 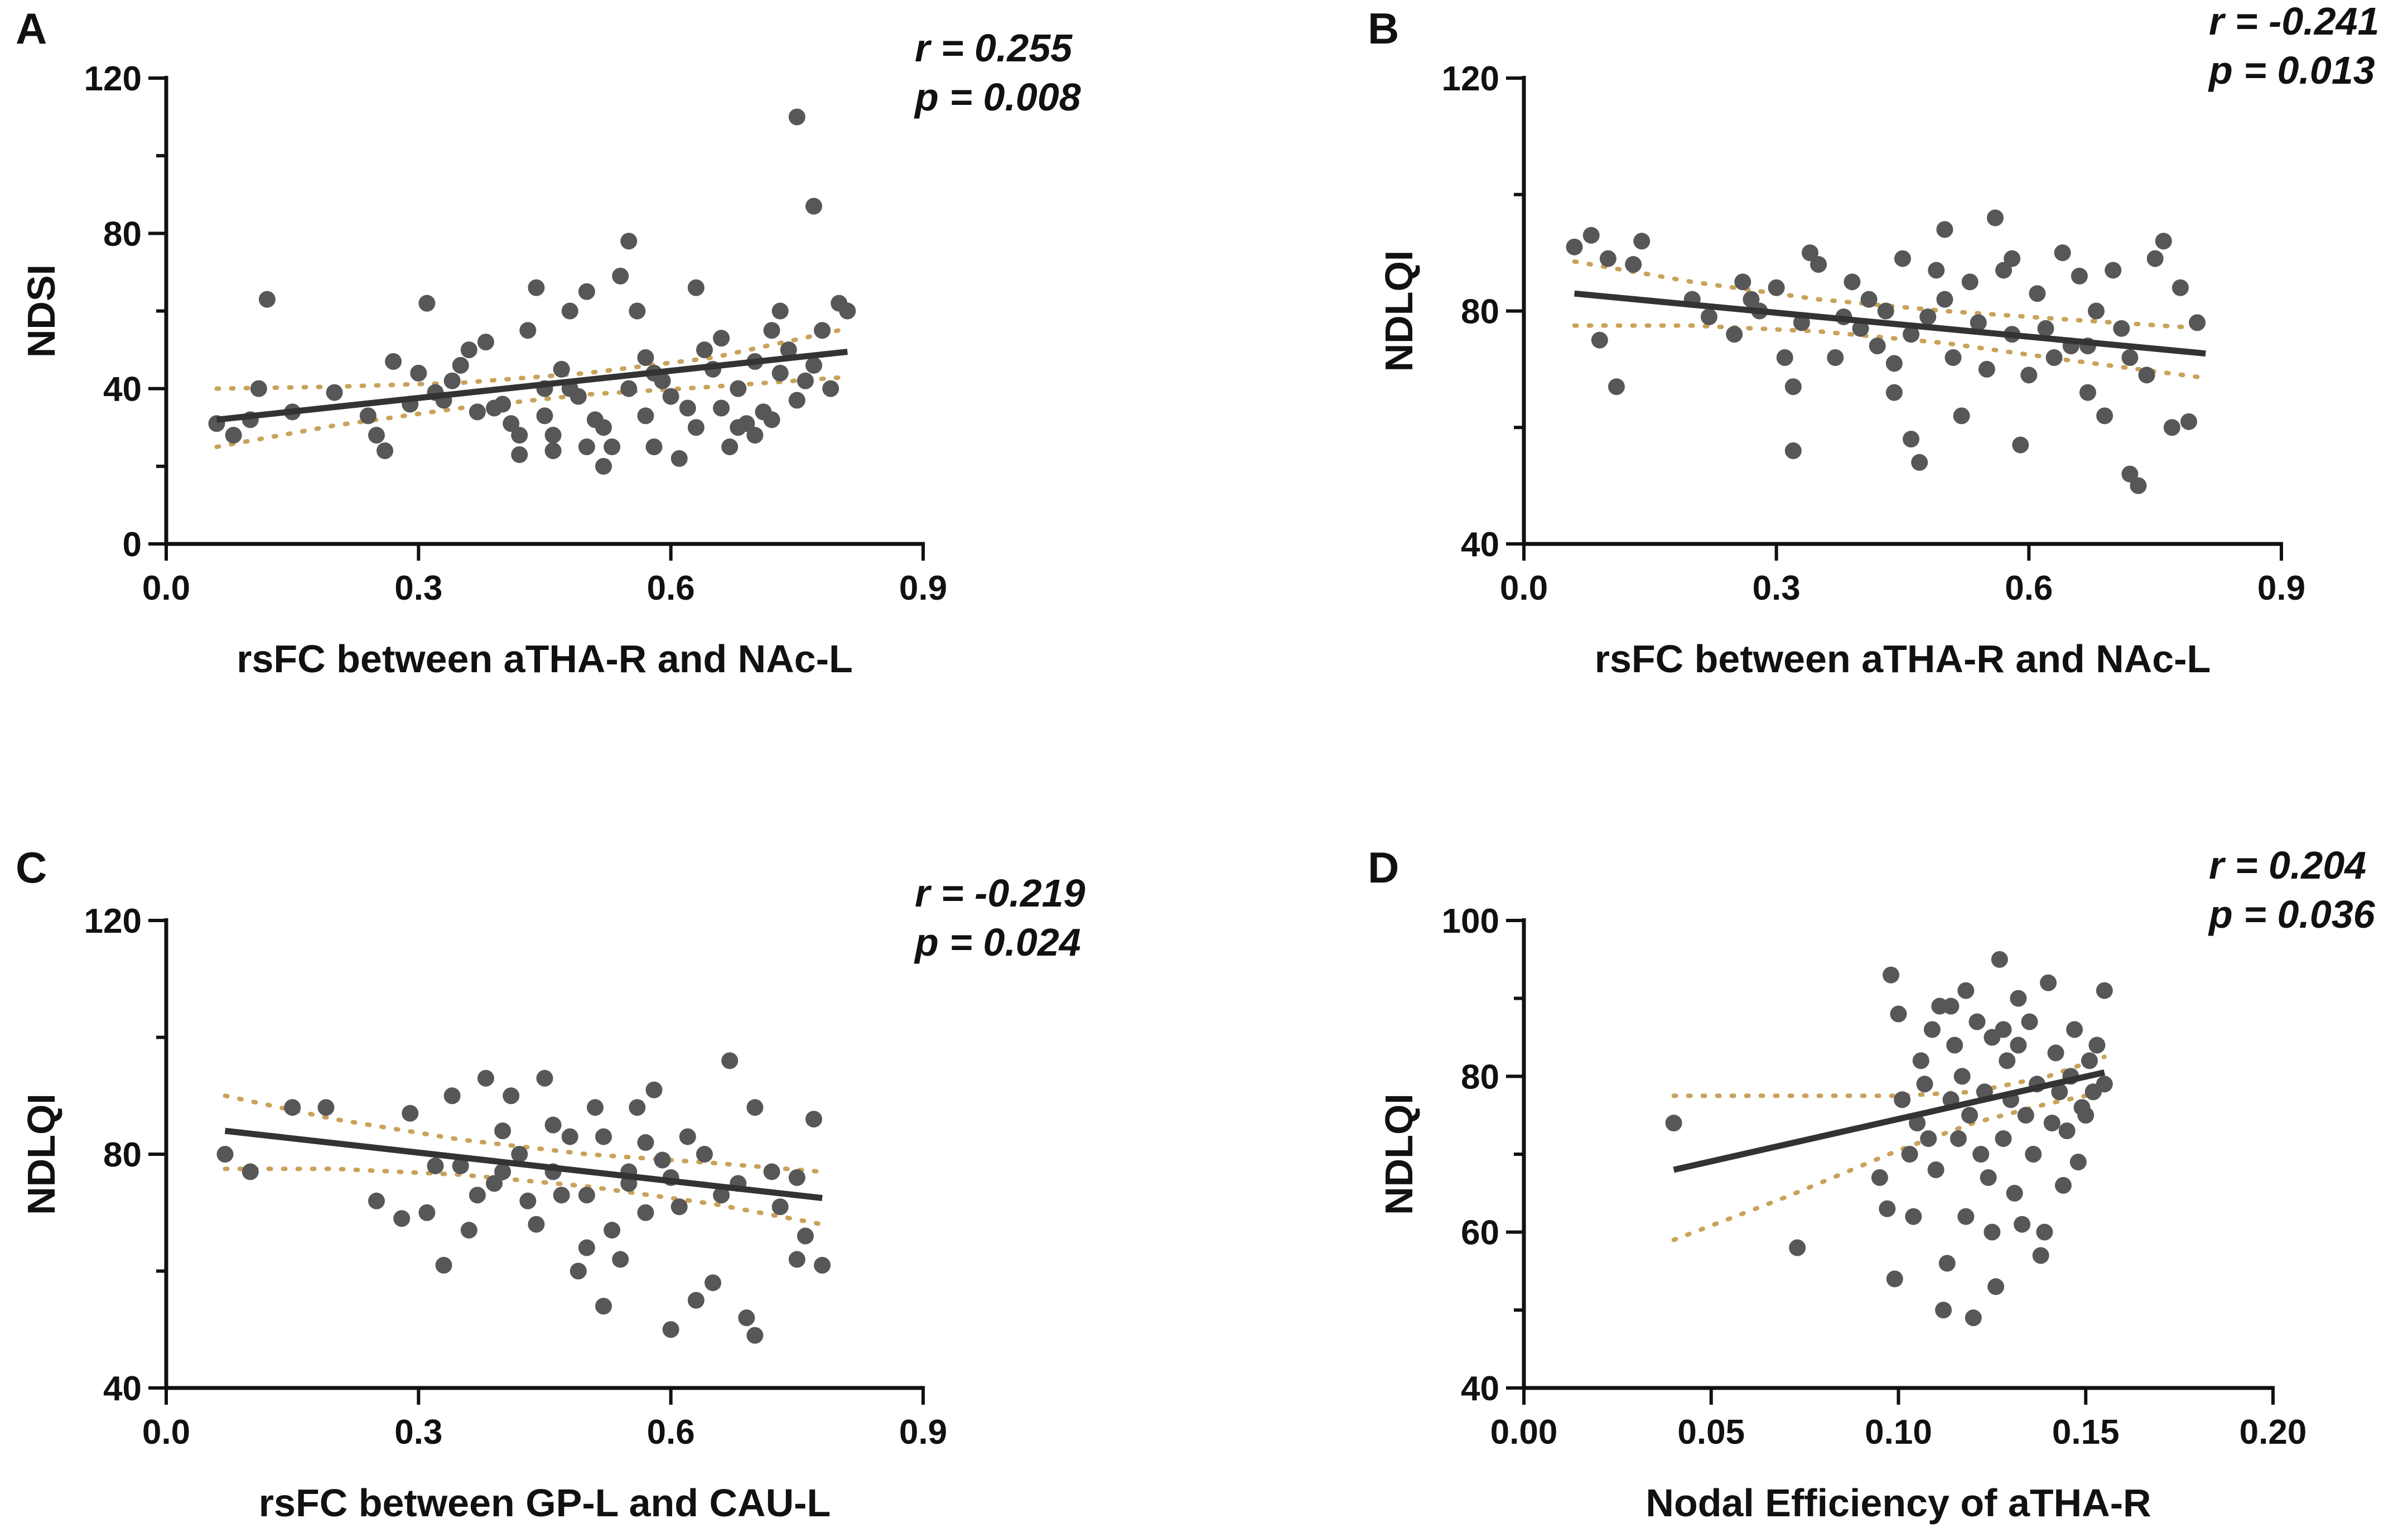 What do you see at coordinates (671, 588) in the screenshot?
I see `x-tick-label: 0.6` at bounding box center [671, 588].